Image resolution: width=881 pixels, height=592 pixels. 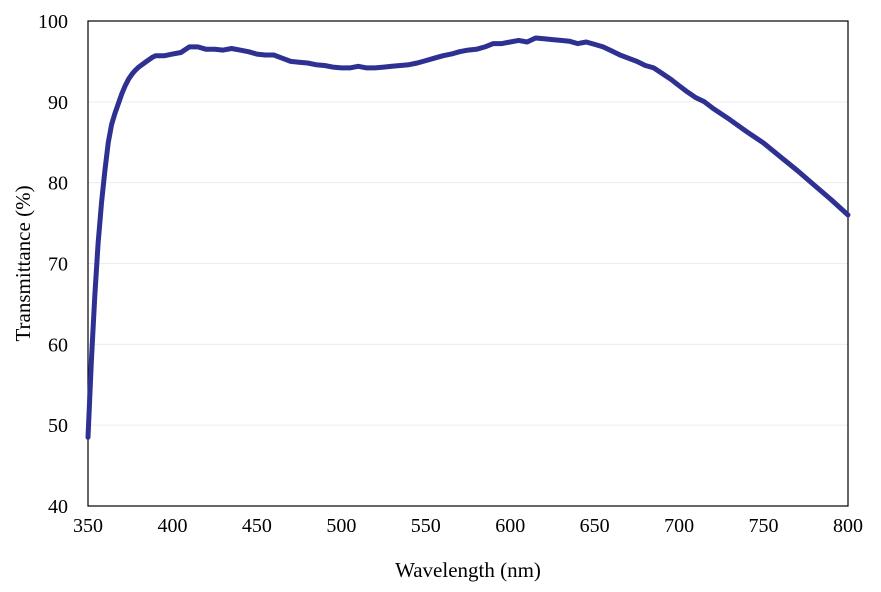 I want to click on x-tick-label: 700, so click(x=679, y=526).